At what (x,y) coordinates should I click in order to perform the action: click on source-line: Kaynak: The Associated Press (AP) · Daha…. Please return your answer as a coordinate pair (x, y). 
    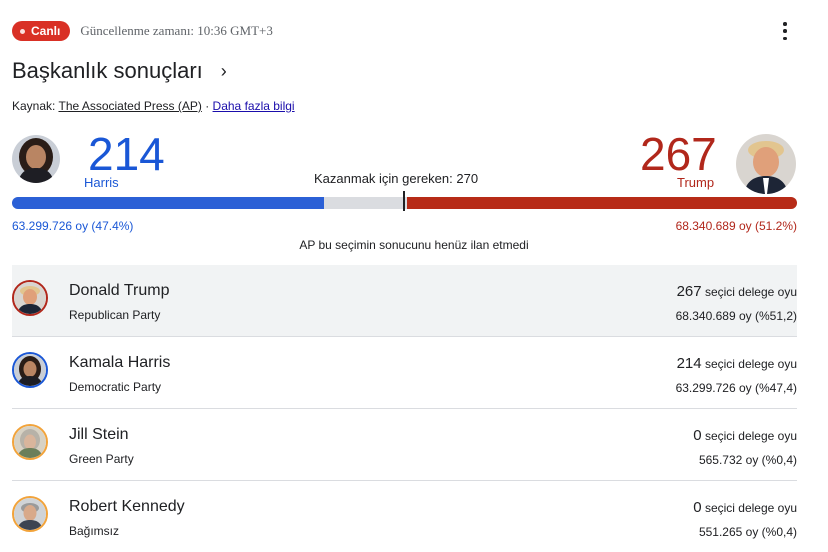
    Looking at the image, I should click on (153, 106).